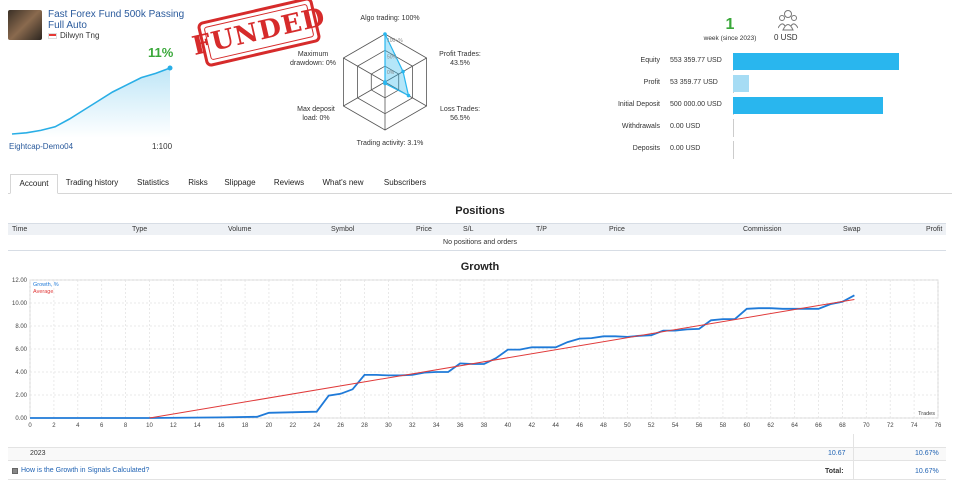  I want to click on growth-xtick: 32, so click(412, 426).